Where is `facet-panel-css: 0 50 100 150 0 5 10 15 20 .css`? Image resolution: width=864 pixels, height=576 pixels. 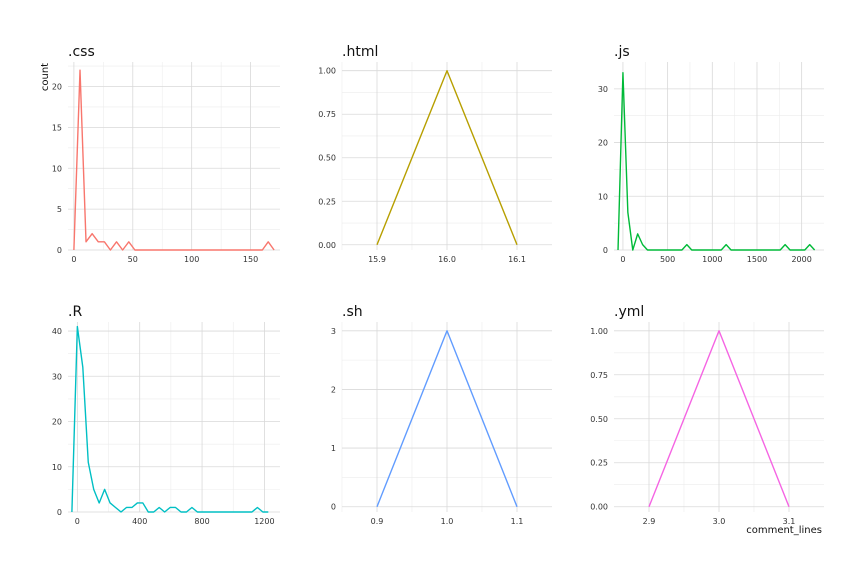 facet-panel-css: 0 50 100 150 0 5 10 15 20 .css is located at coordinates (166, 154).